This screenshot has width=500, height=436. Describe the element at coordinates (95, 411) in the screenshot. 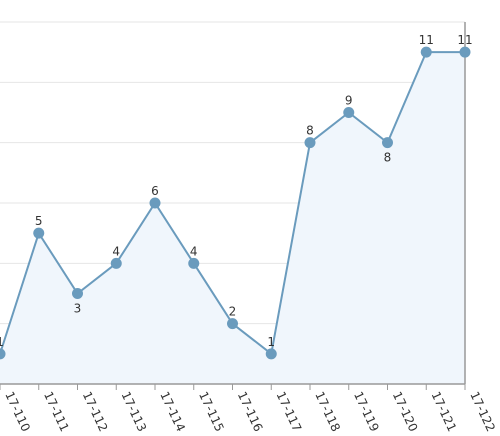

I see `x-tick-label: 17-112` at that location.